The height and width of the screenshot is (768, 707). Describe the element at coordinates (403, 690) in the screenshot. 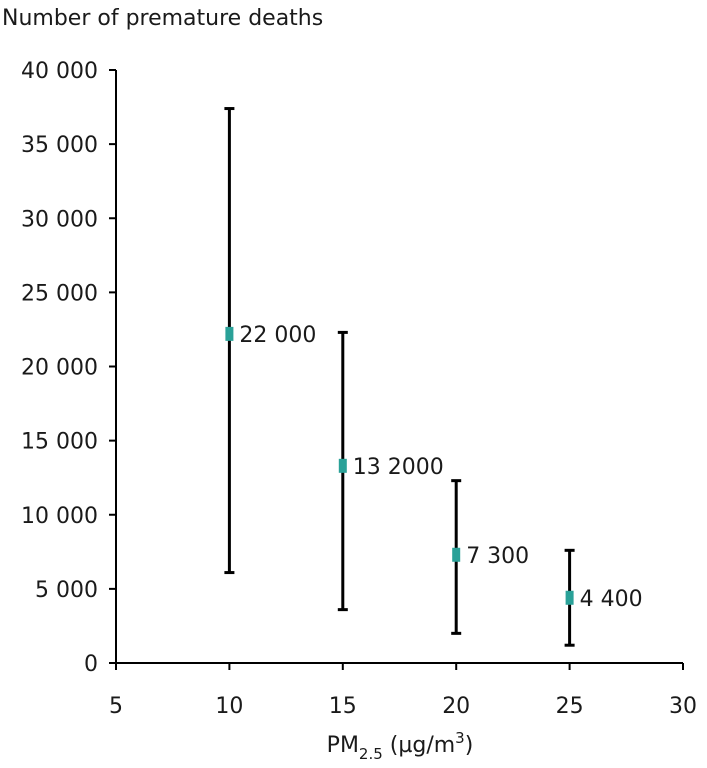

I see `x-axis: 5 10 15 20 25 30` at that location.